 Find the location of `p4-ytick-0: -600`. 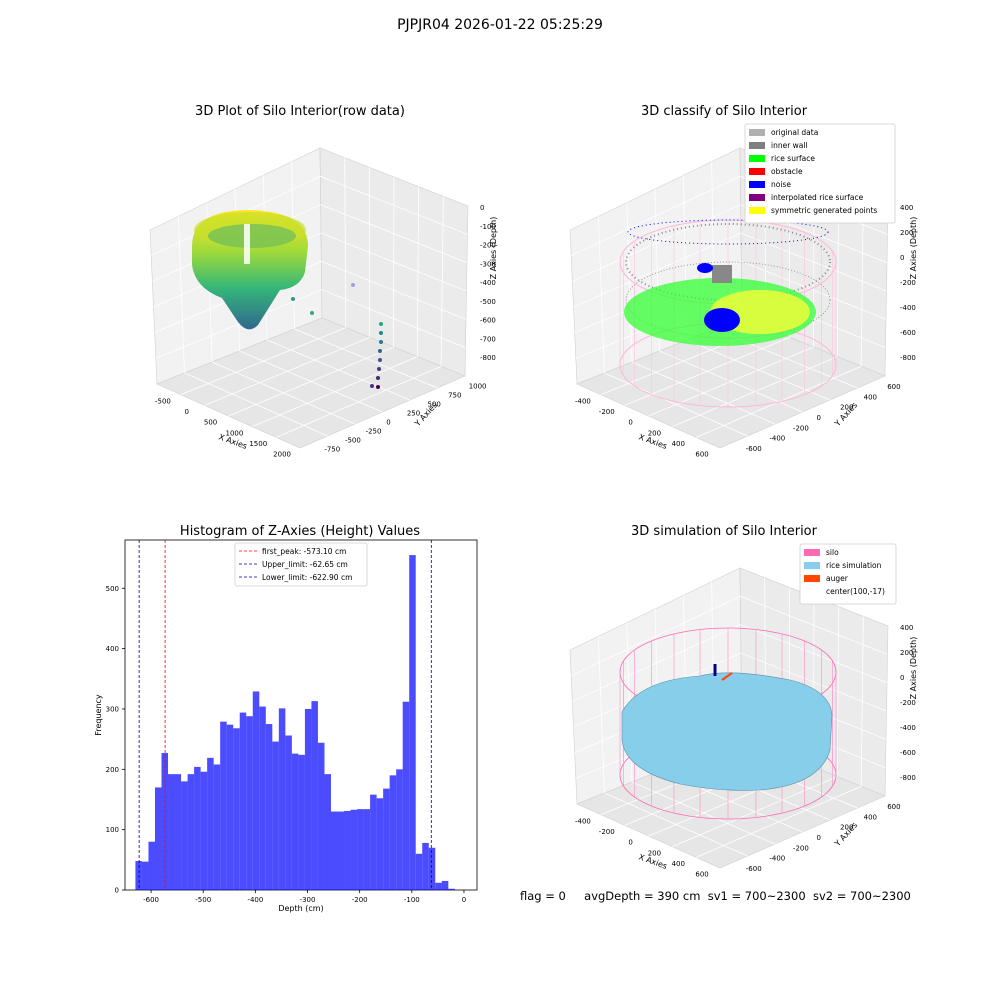

p4-ytick-0: -600 is located at coordinates (754, 869).